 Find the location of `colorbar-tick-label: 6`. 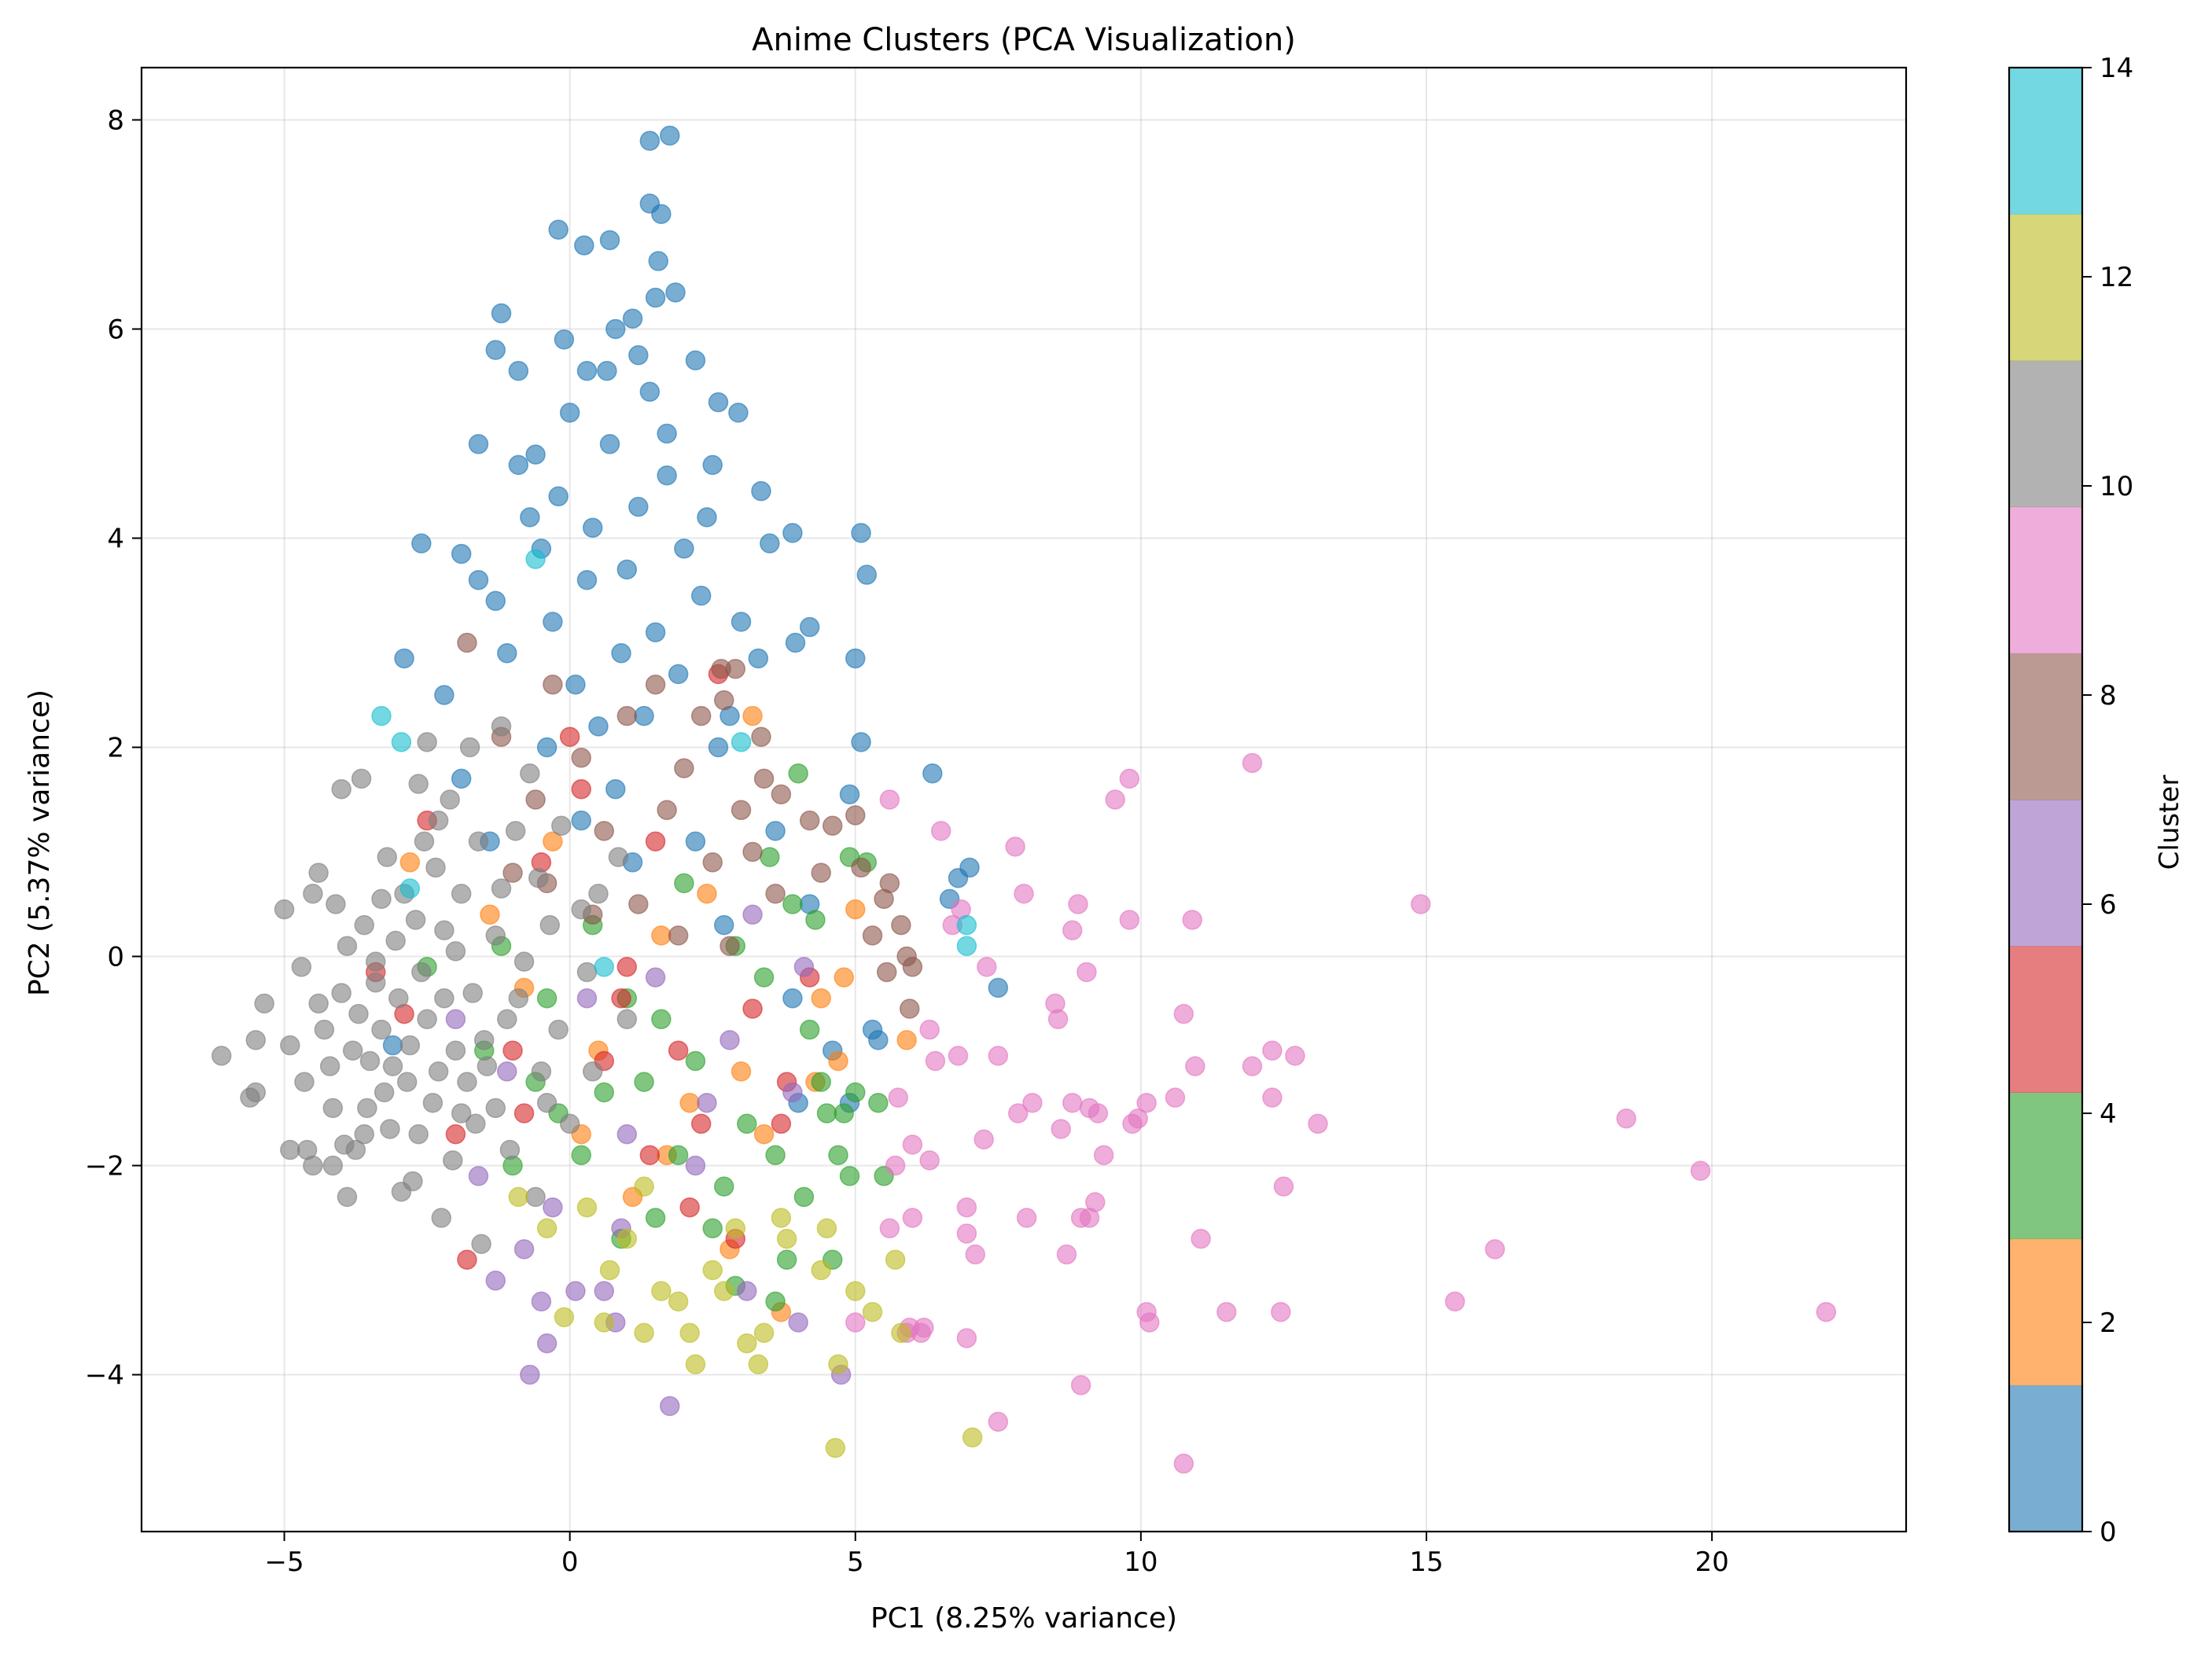

colorbar-tick-label: 6 is located at coordinates (2108, 905).